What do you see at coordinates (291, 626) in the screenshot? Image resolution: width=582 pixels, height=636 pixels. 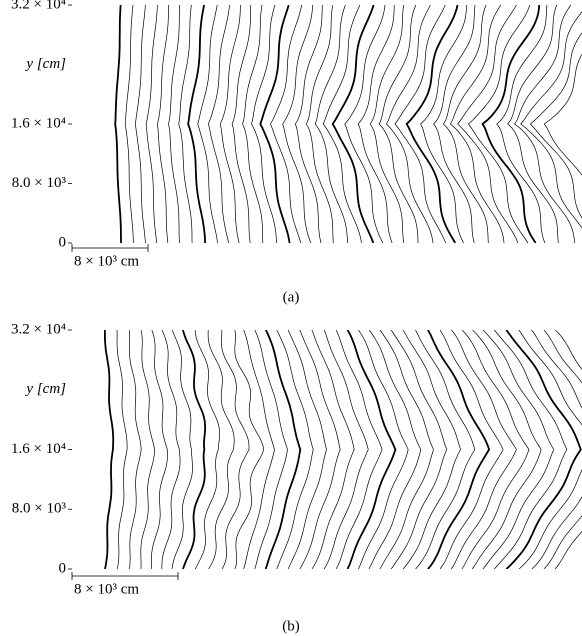 I see `caption: (b)` at bounding box center [291, 626].